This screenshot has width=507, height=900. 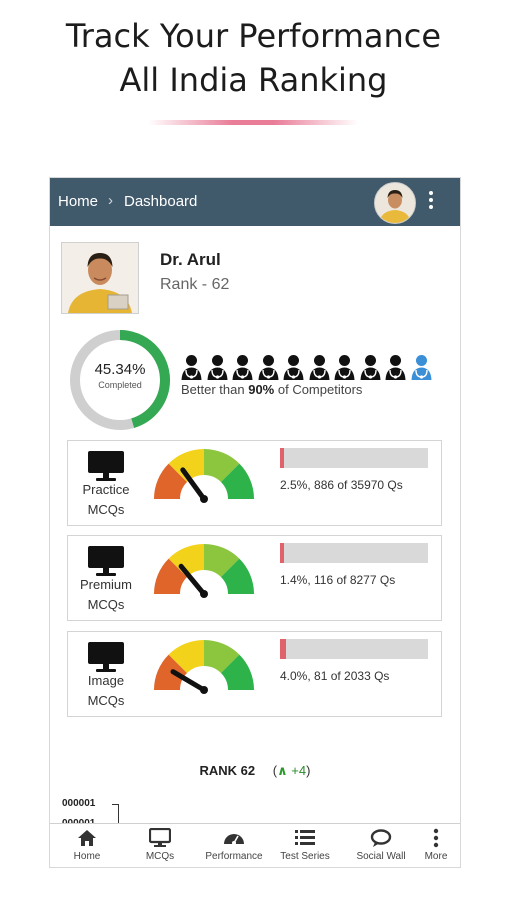 What do you see at coordinates (261, 389) in the screenshot?
I see `competitor-percent: 90%` at bounding box center [261, 389].